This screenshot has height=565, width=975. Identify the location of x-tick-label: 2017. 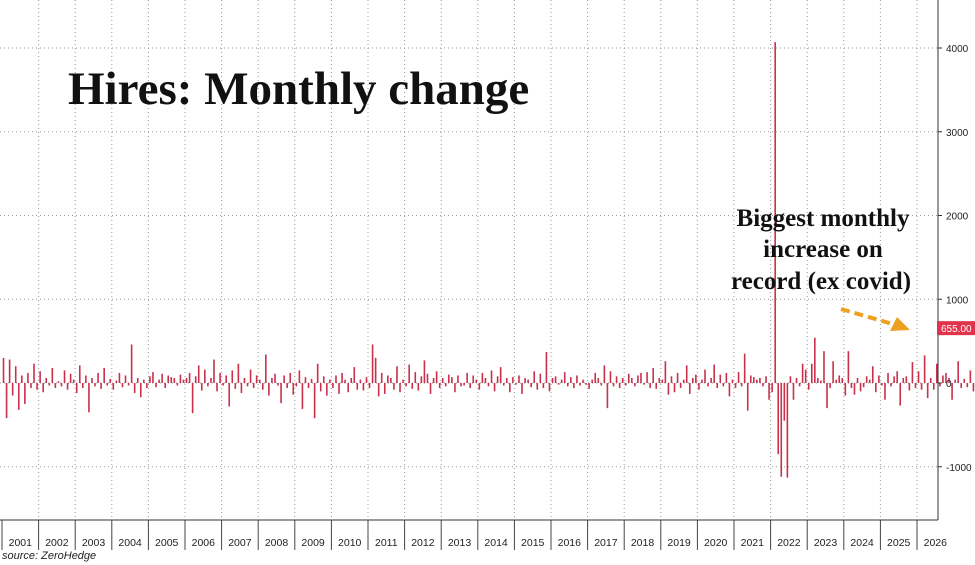
(606, 543).